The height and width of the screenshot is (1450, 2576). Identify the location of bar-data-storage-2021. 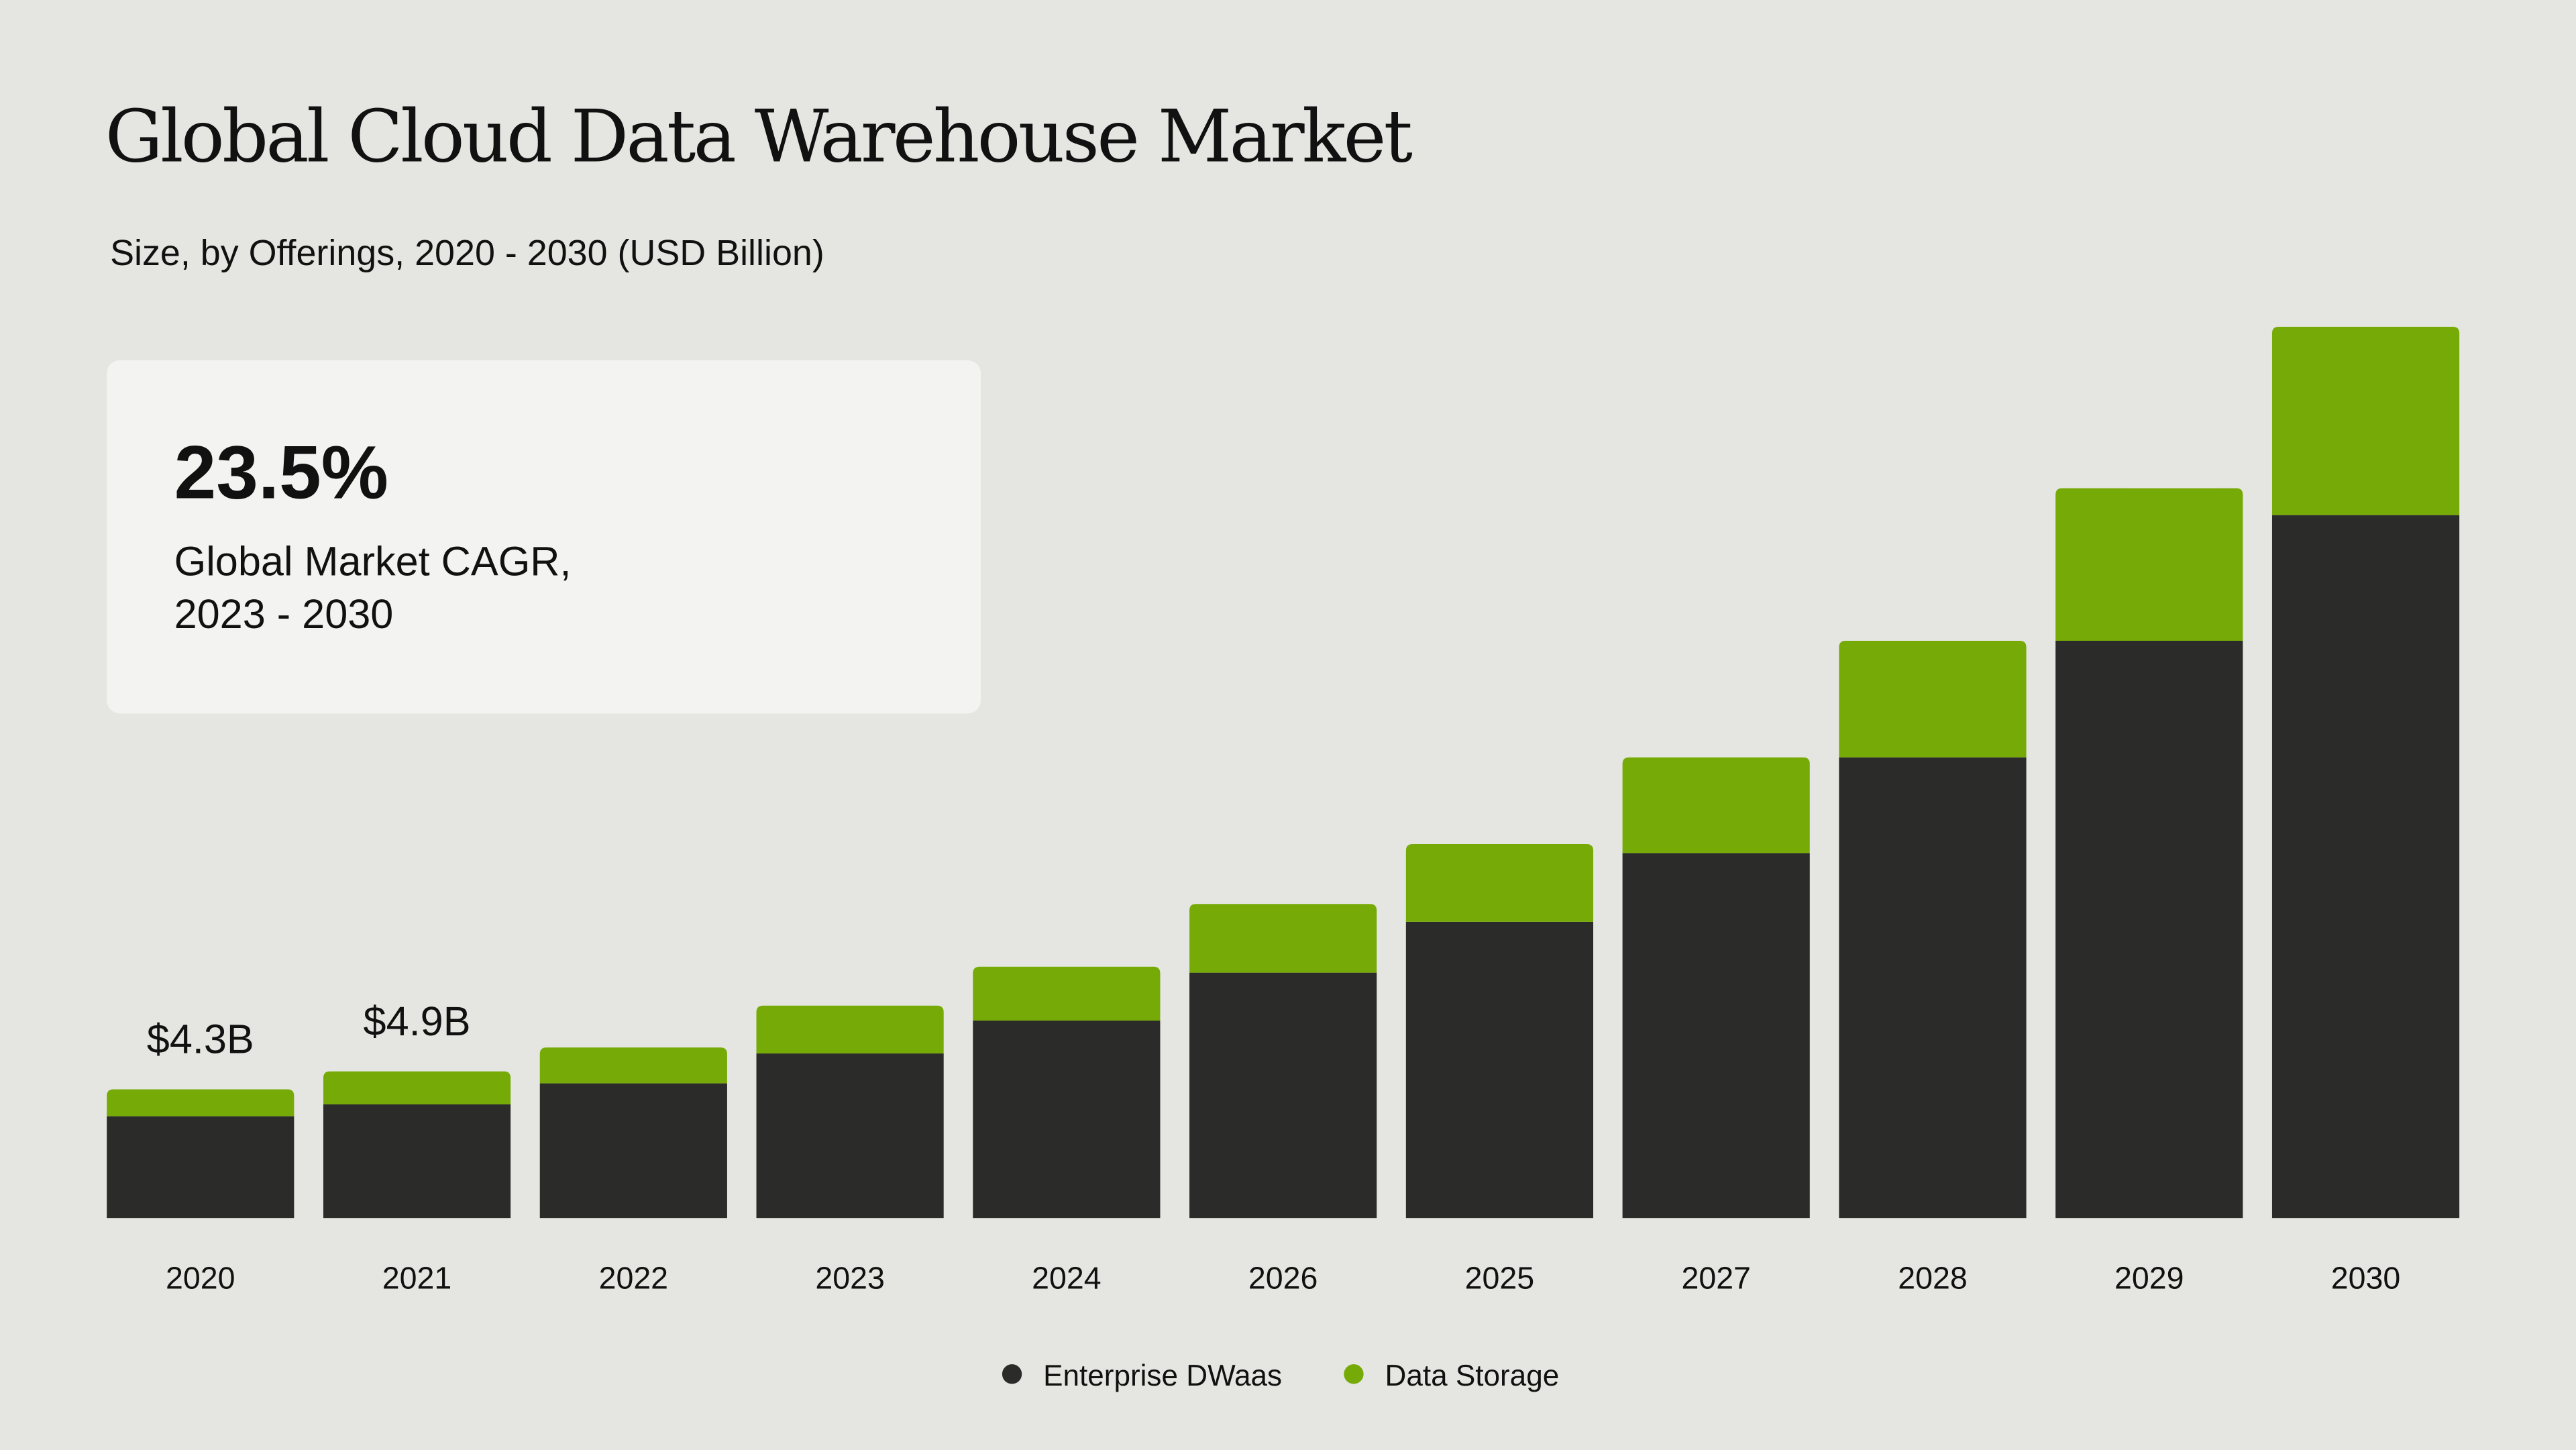
(417, 1087).